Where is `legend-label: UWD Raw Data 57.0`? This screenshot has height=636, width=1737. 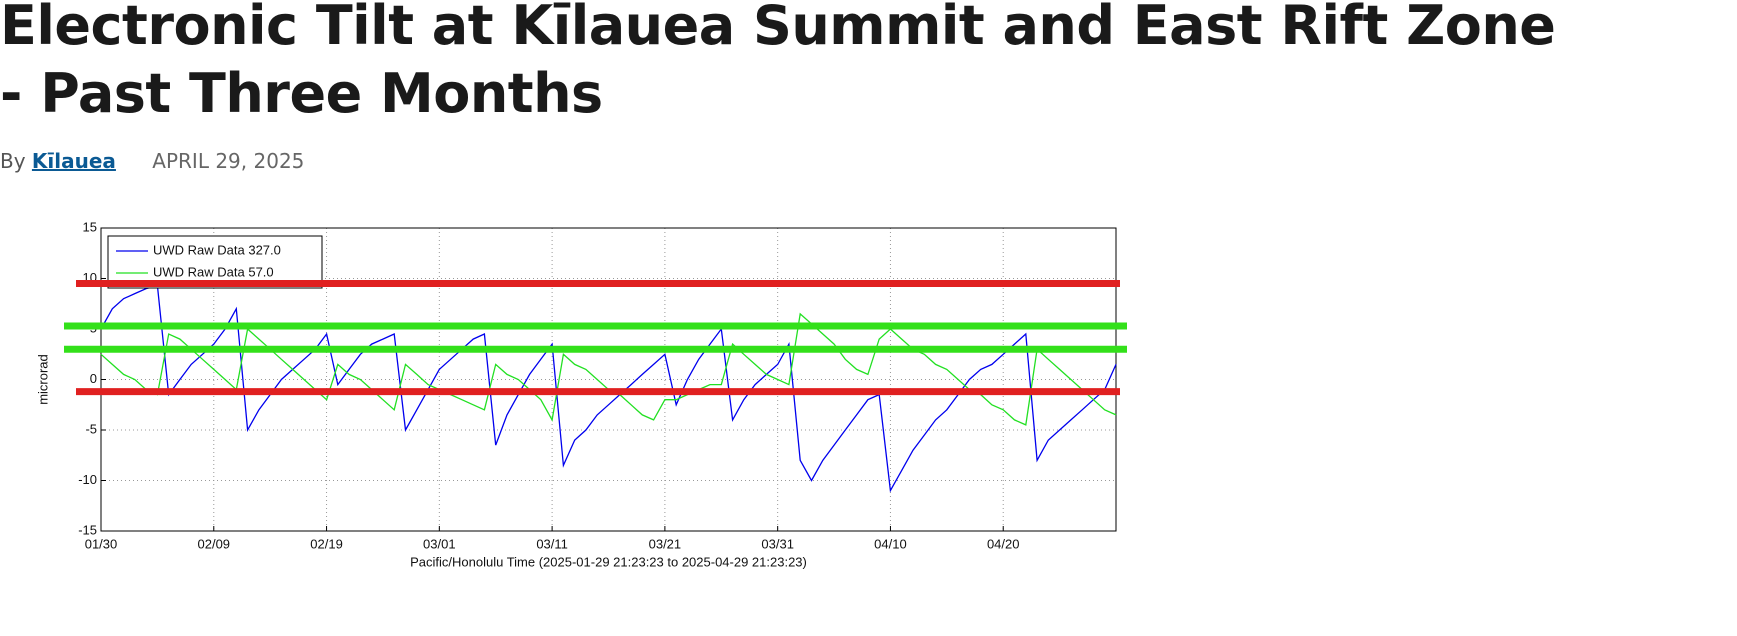 legend-label: UWD Raw Data 57.0 is located at coordinates (213, 271).